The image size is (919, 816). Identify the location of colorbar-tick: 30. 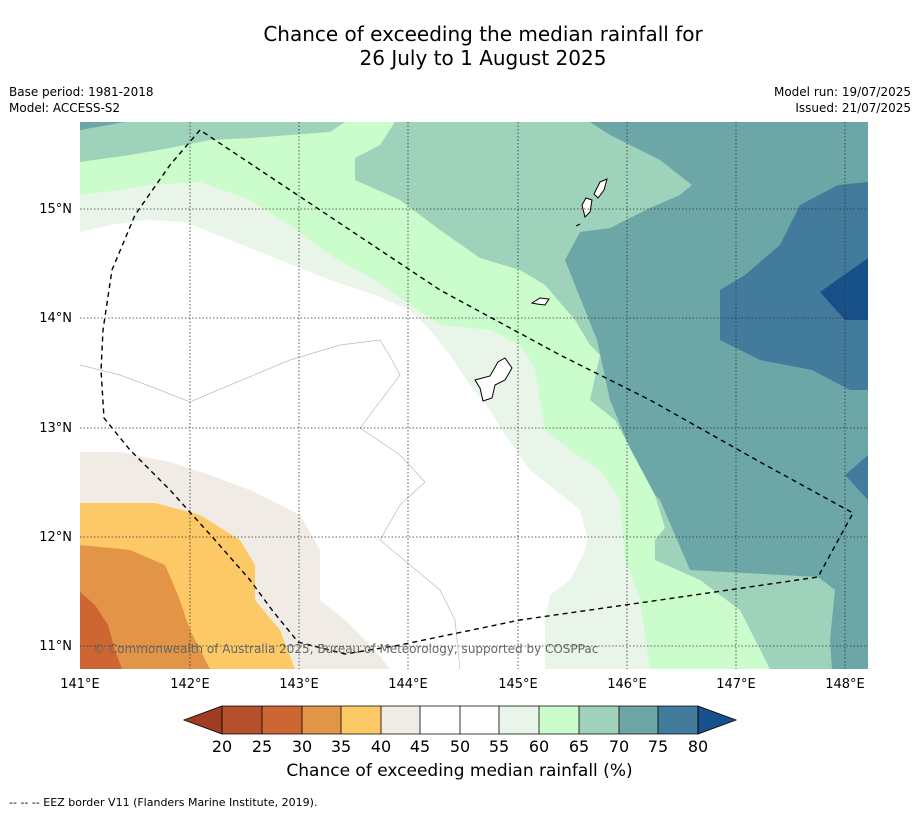
(302, 746).